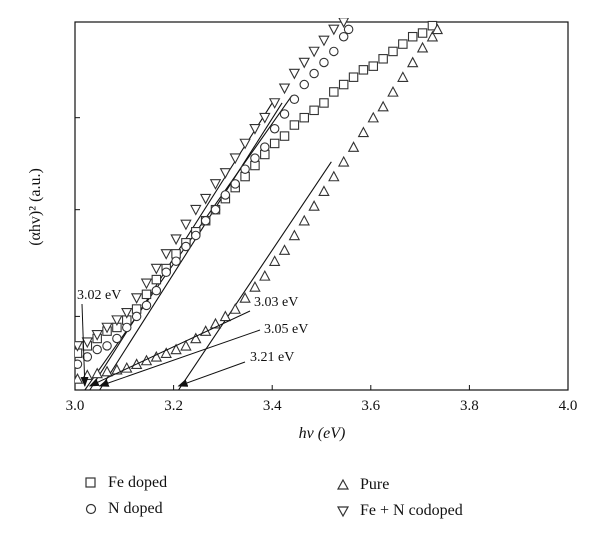 Image resolution: width=600 pixels, height=545 pixels. Describe the element at coordinates (411, 510) in the screenshot. I see `legend-label: Fe + N codoped` at that location.